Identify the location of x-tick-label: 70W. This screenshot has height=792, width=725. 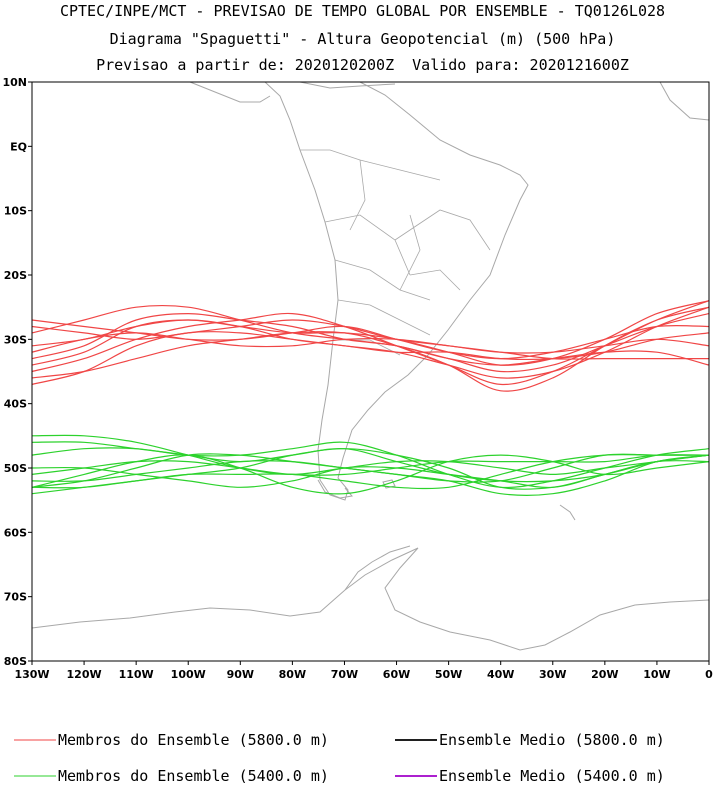
(344, 674).